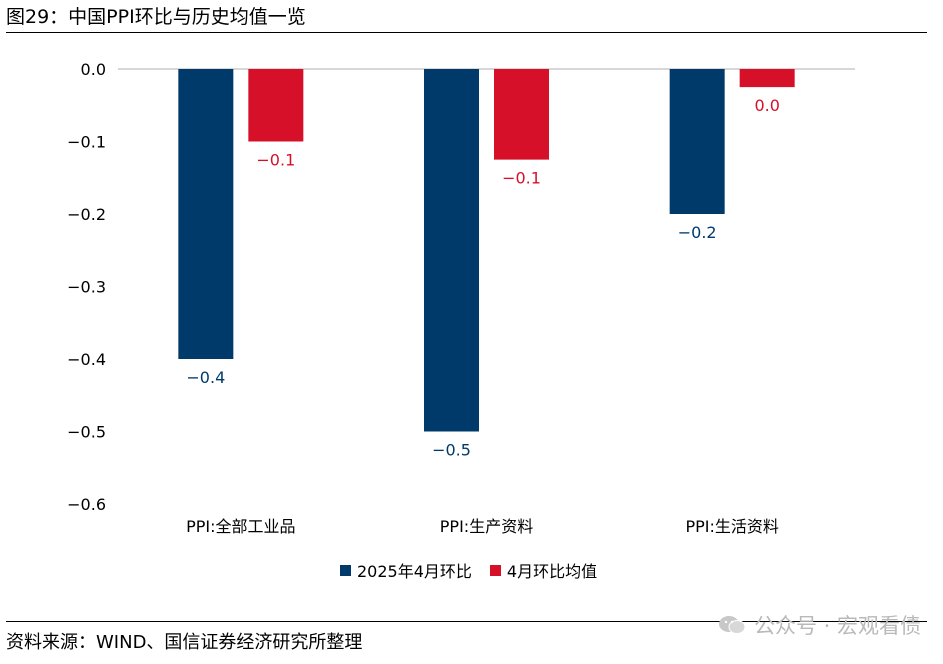 The image size is (943, 664). What do you see at coordinates (521, 178) in the screenshot?
I see `data-label-series-2-2: −0.1` at bounding box center [521, 178].